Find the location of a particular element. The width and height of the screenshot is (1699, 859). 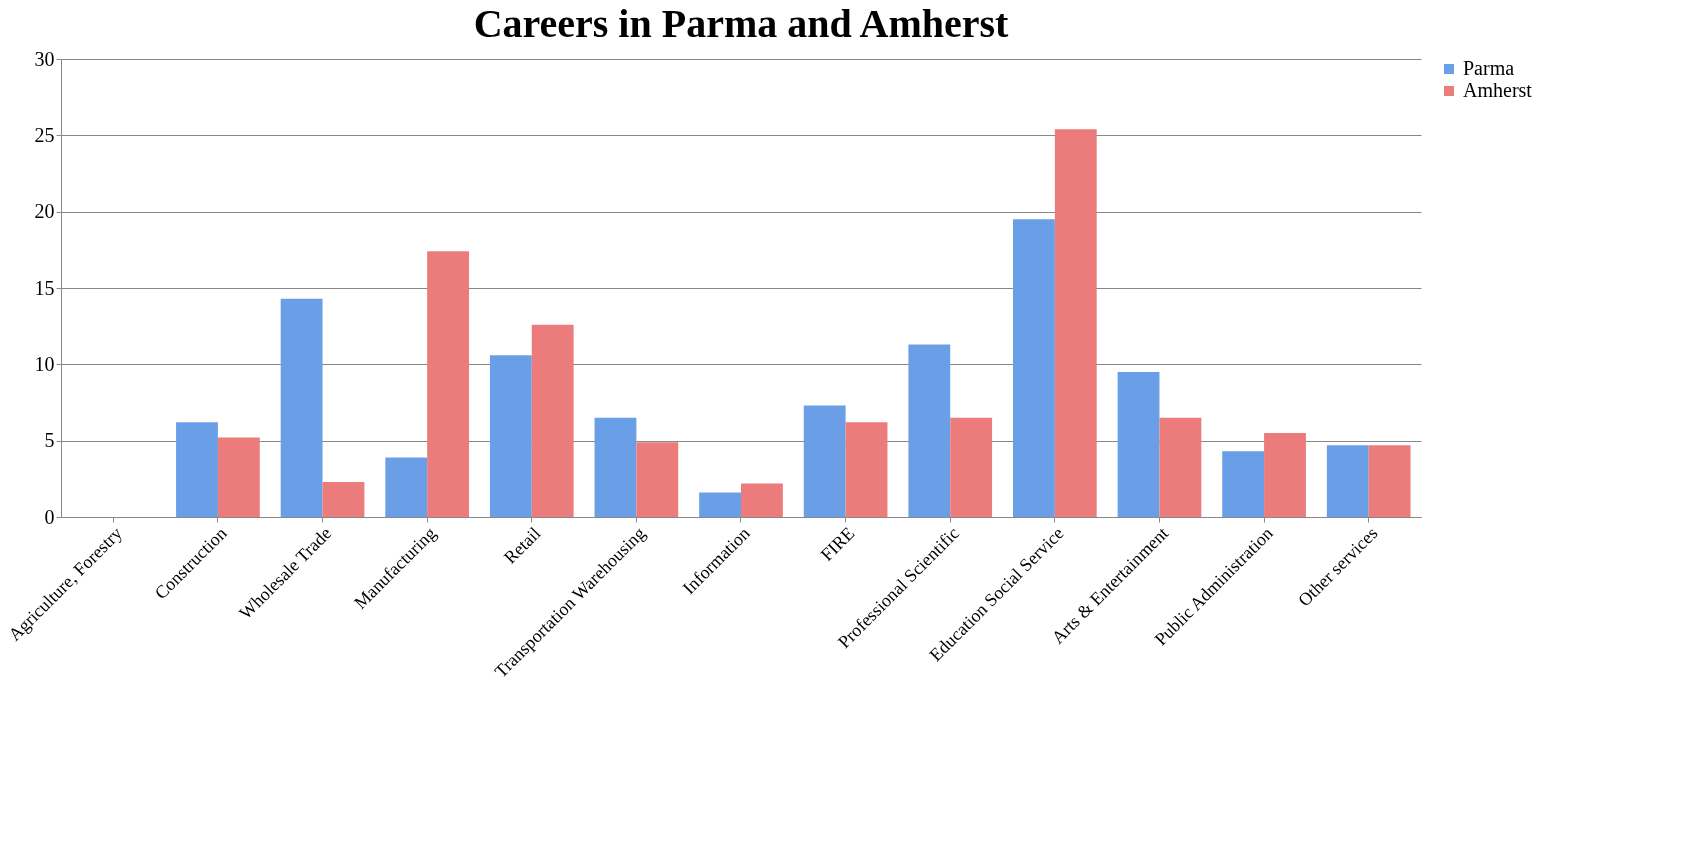

y-tick-label: 30 is located at coordinates (44, 58).